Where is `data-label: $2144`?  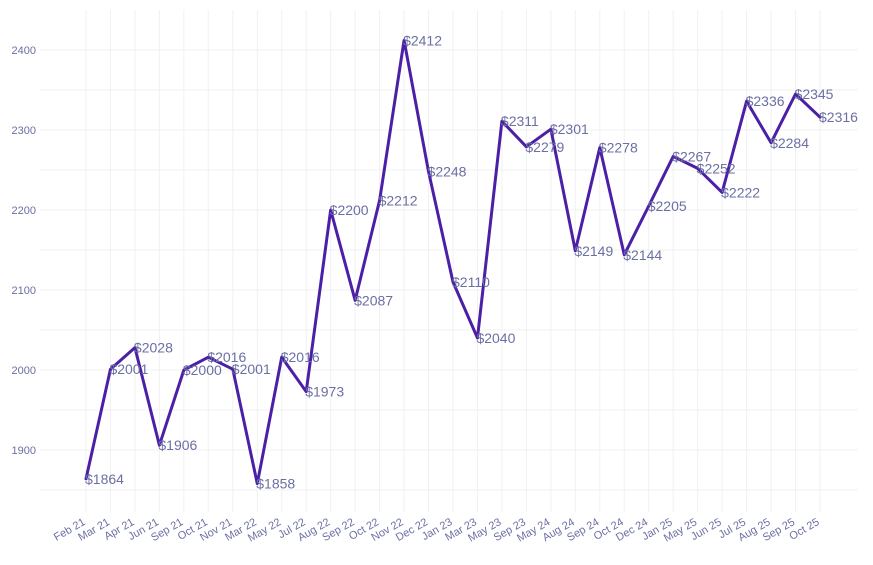
data-label: $2144 is located at coordinates (642, 255).